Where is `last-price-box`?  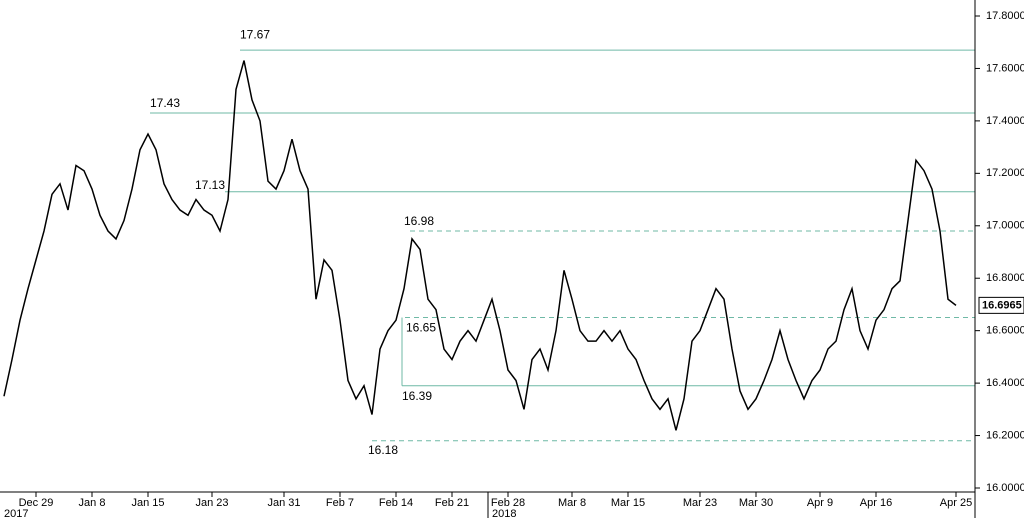 last-price-box is located at coordinates (1001, 305).